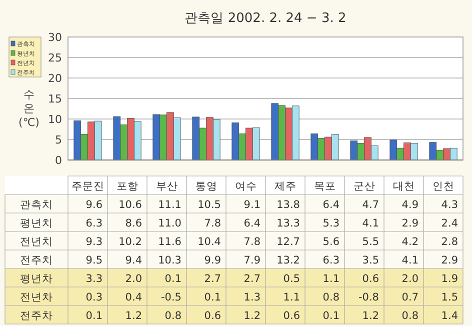  Describe the element at coordinates (449, 298) in the screenshot. I see `text: 1.5` at that location.